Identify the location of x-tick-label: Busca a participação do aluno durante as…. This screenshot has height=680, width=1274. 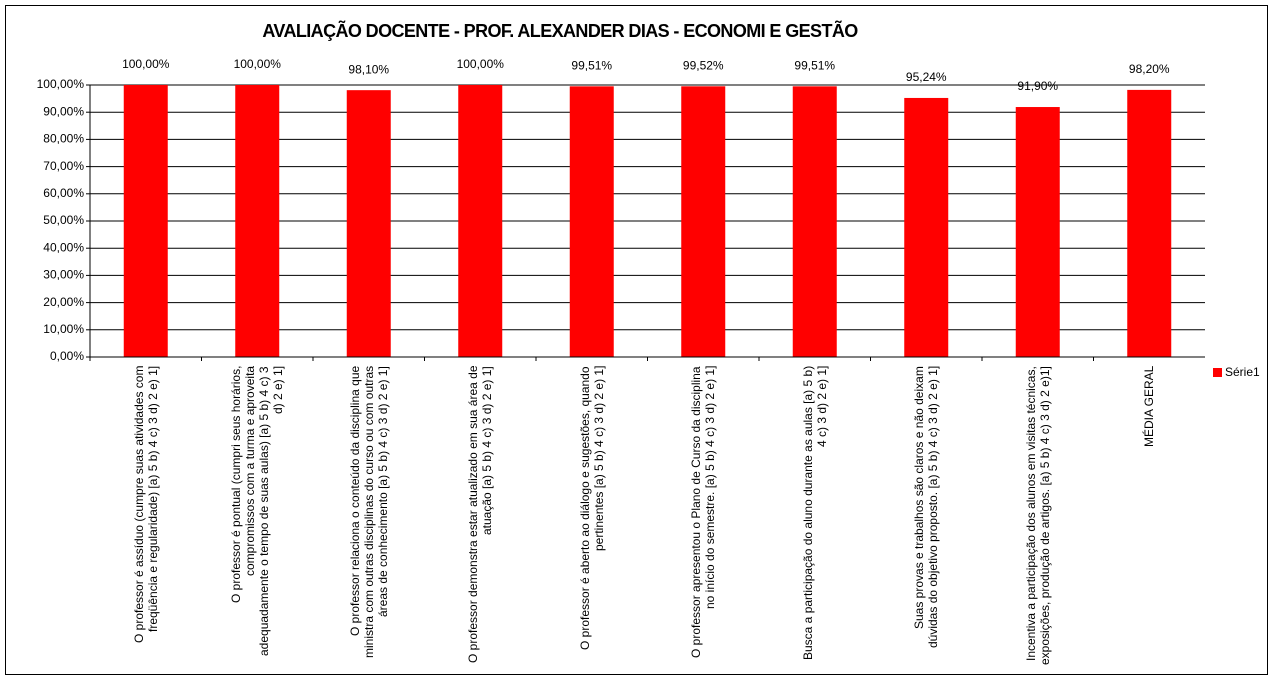
(814, 513).